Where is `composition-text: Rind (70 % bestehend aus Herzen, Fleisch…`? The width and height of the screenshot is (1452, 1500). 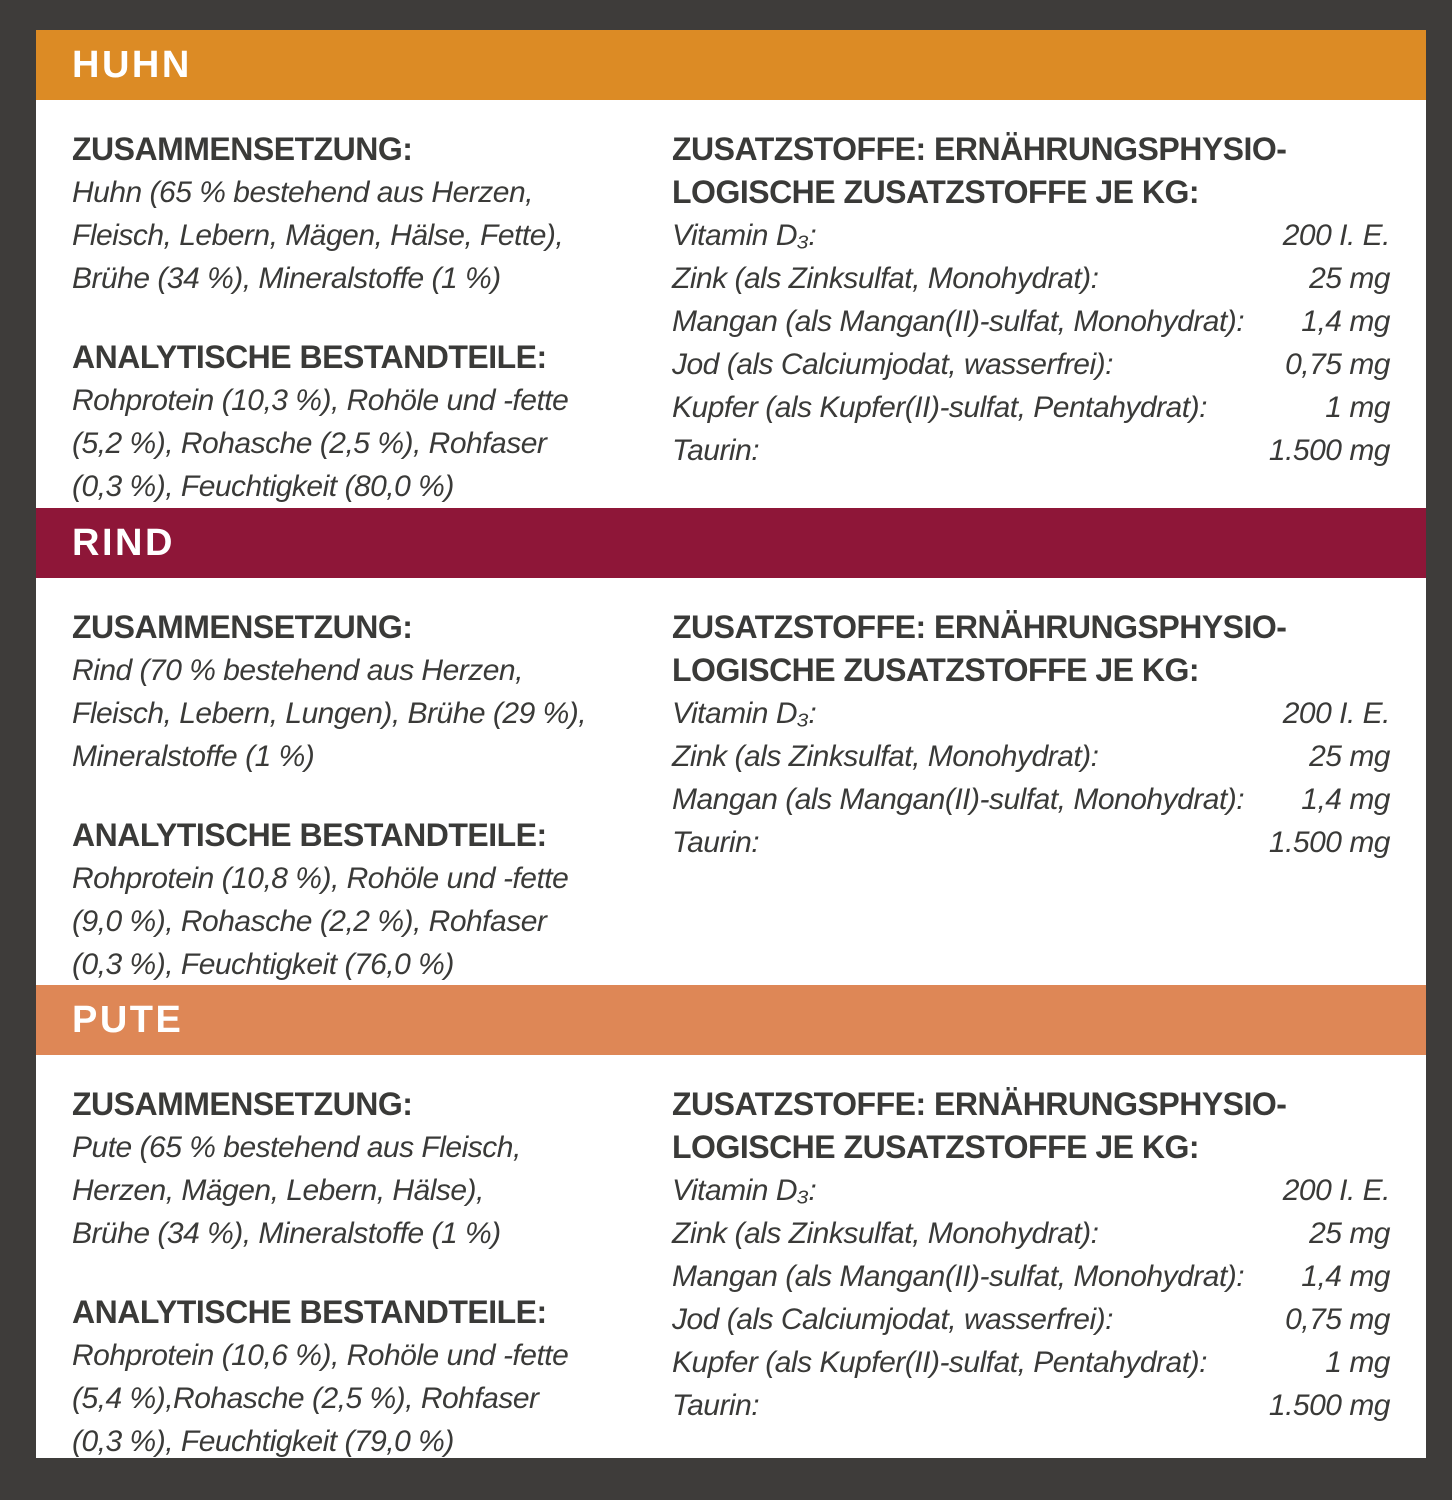 composition-text: Rind (70 % bestehend aus Herzen, Fleisch… is located at coordinates (329, 713).